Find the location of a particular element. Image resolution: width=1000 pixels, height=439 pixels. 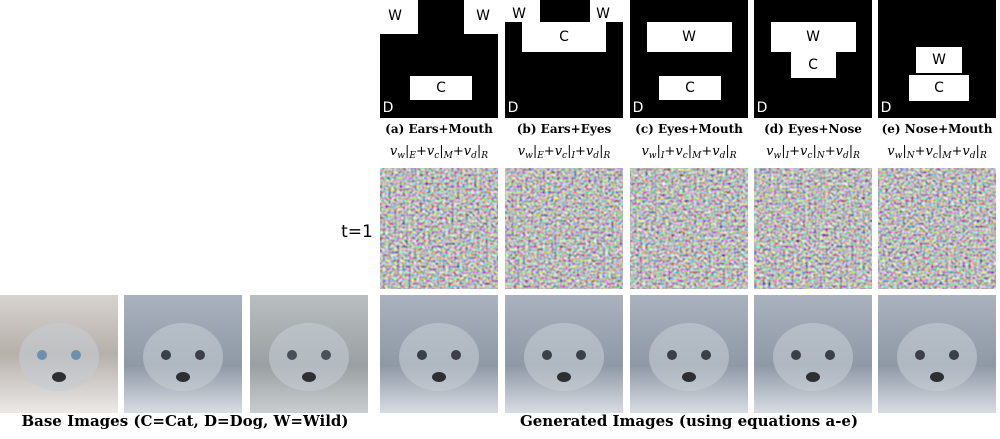

dog-image-face is located at coordinates (183, 357).